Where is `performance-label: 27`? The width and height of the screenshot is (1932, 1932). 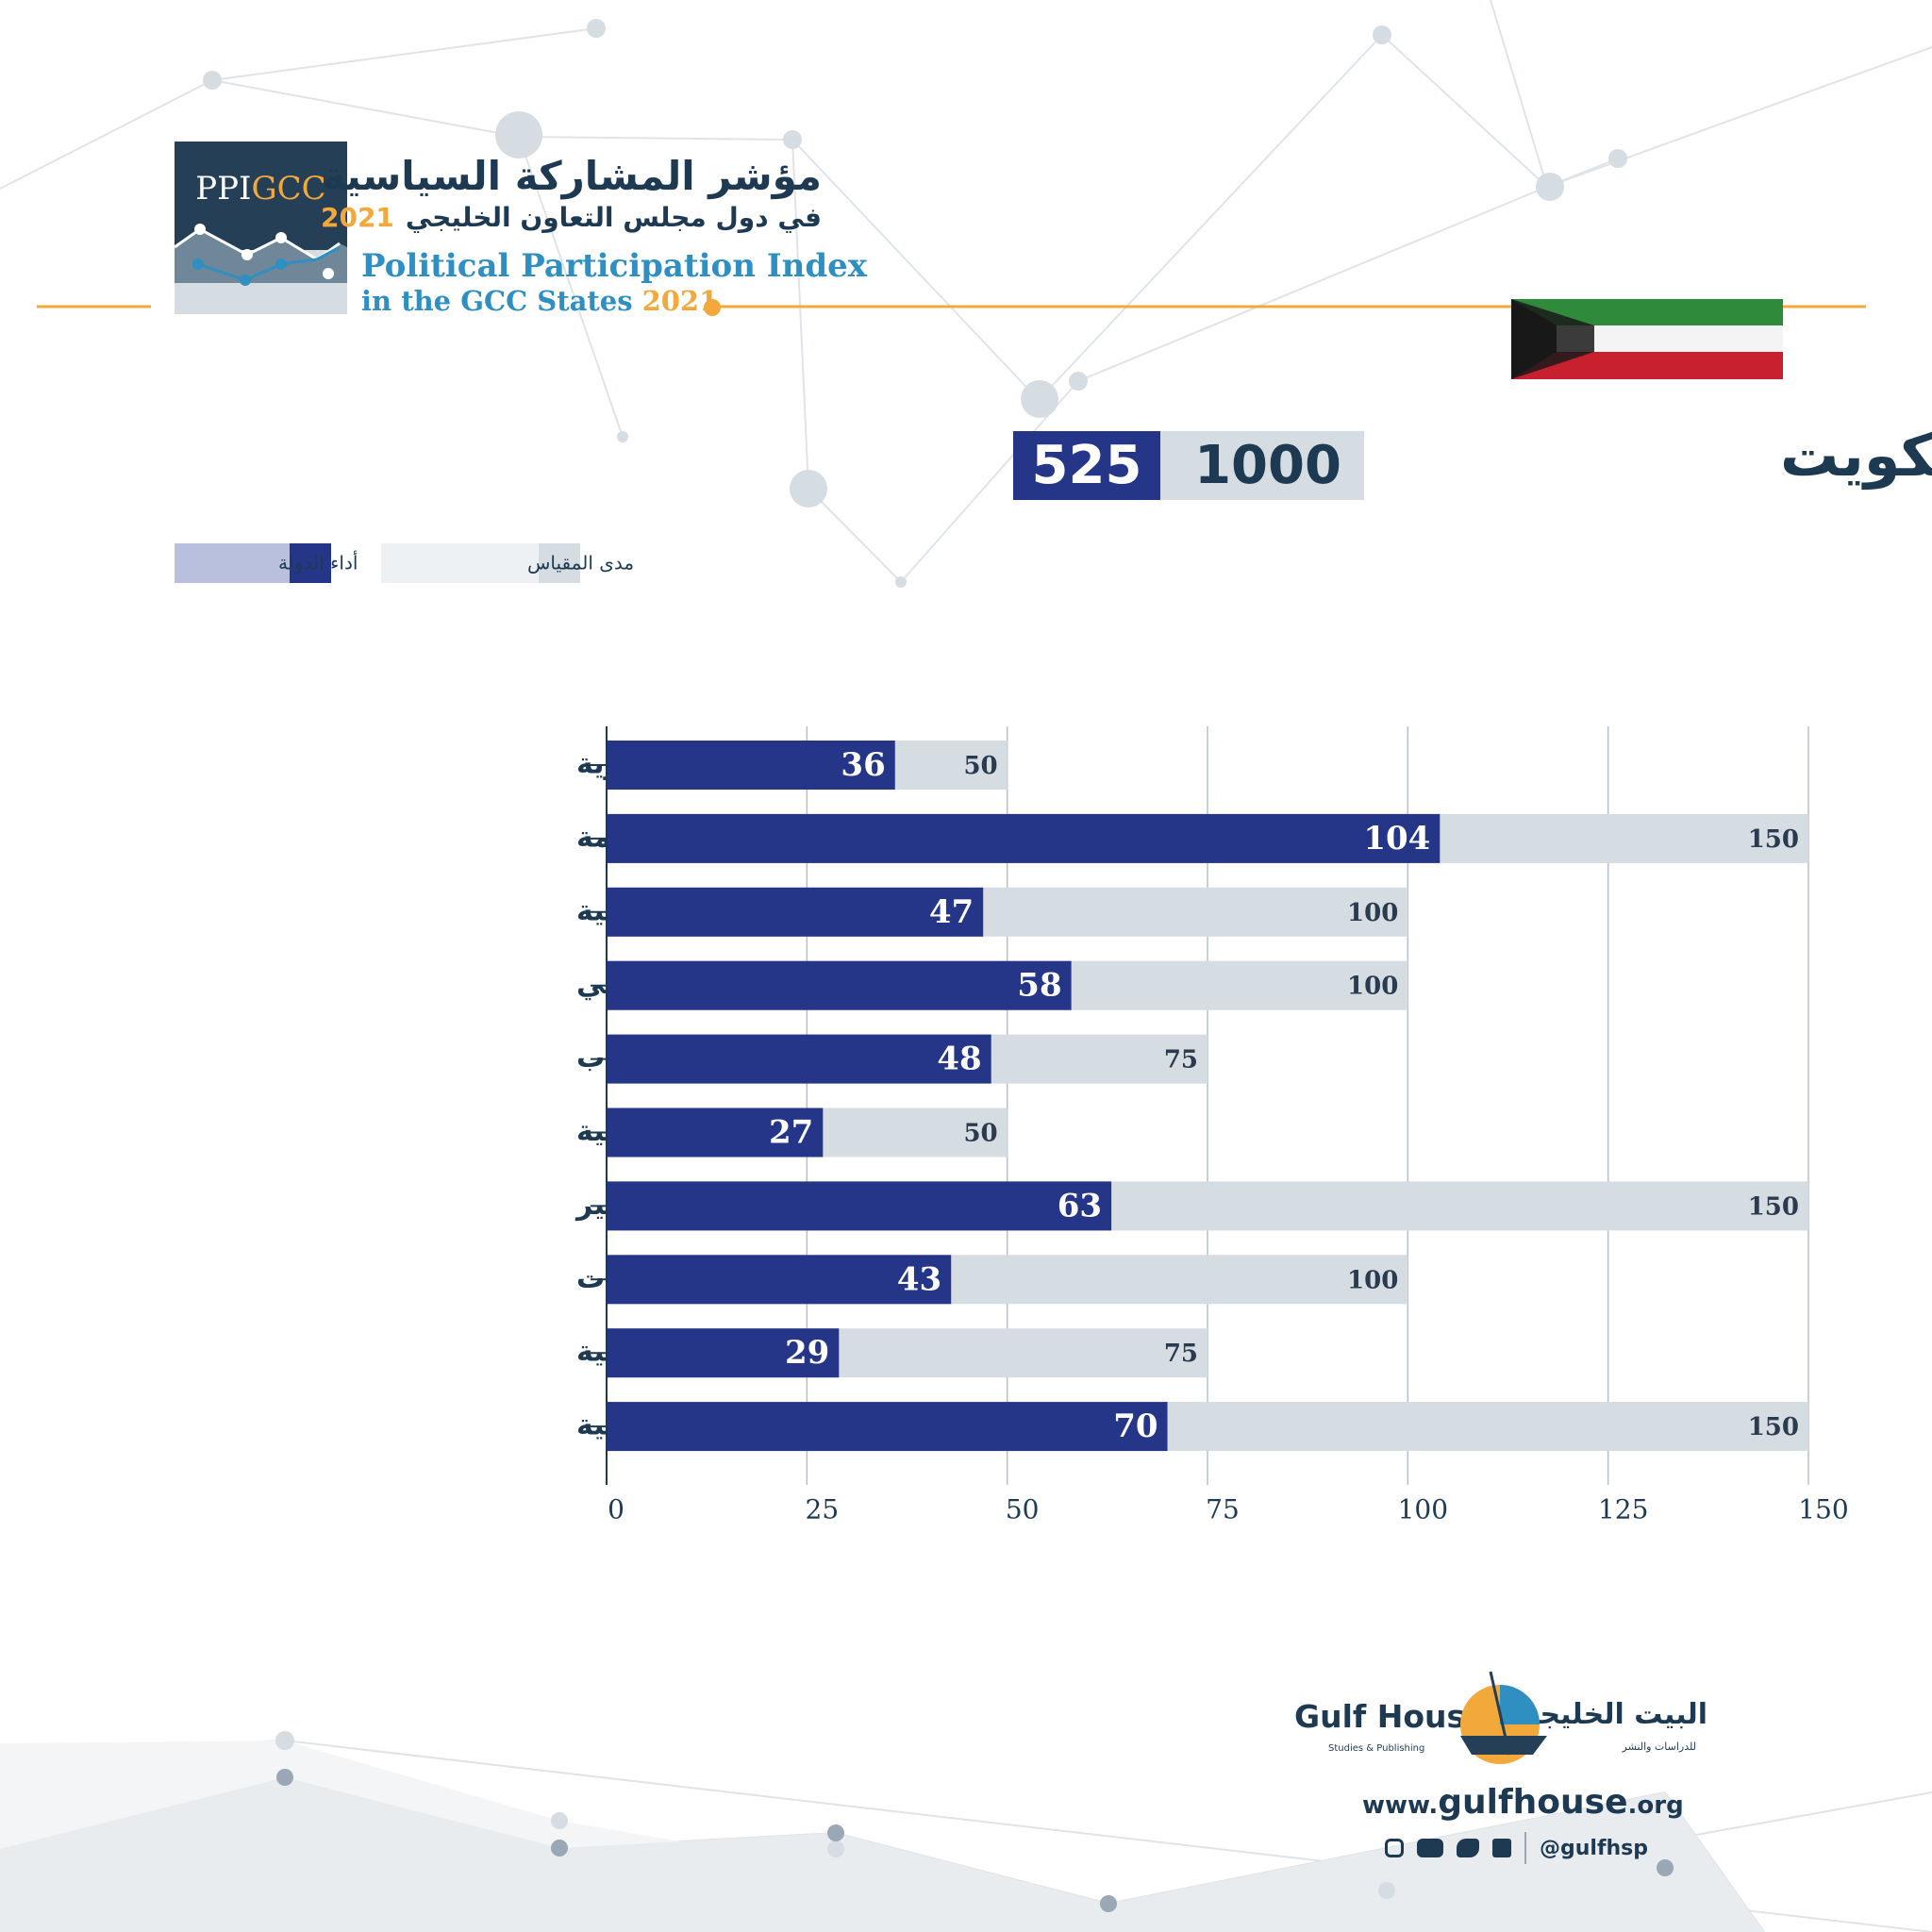
performance-label: 27 is located at coordinates (791, 1133).